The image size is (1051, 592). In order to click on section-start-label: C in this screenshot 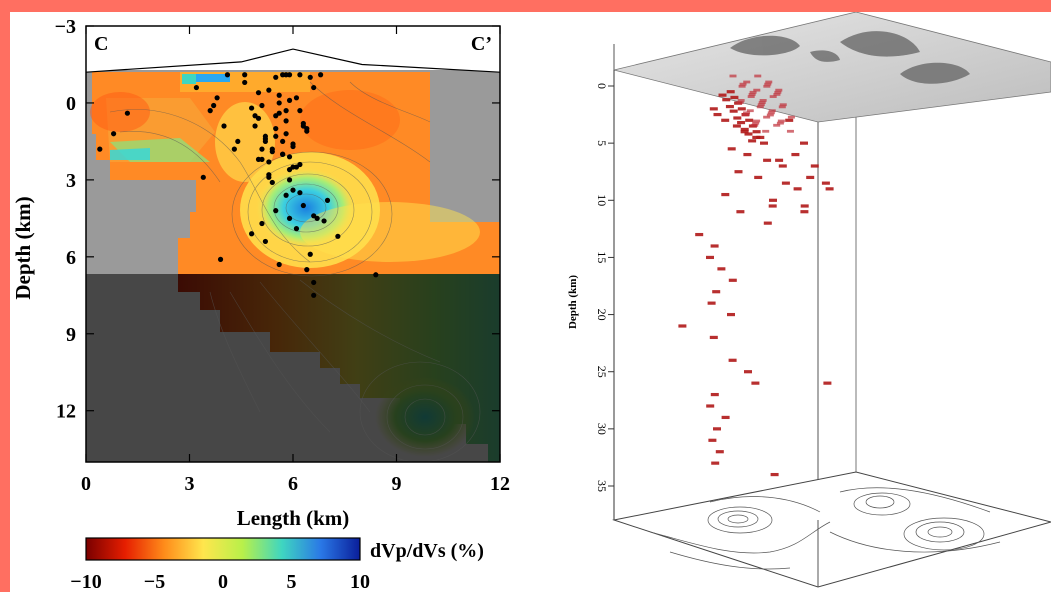, I will do `click(101, 44)`.